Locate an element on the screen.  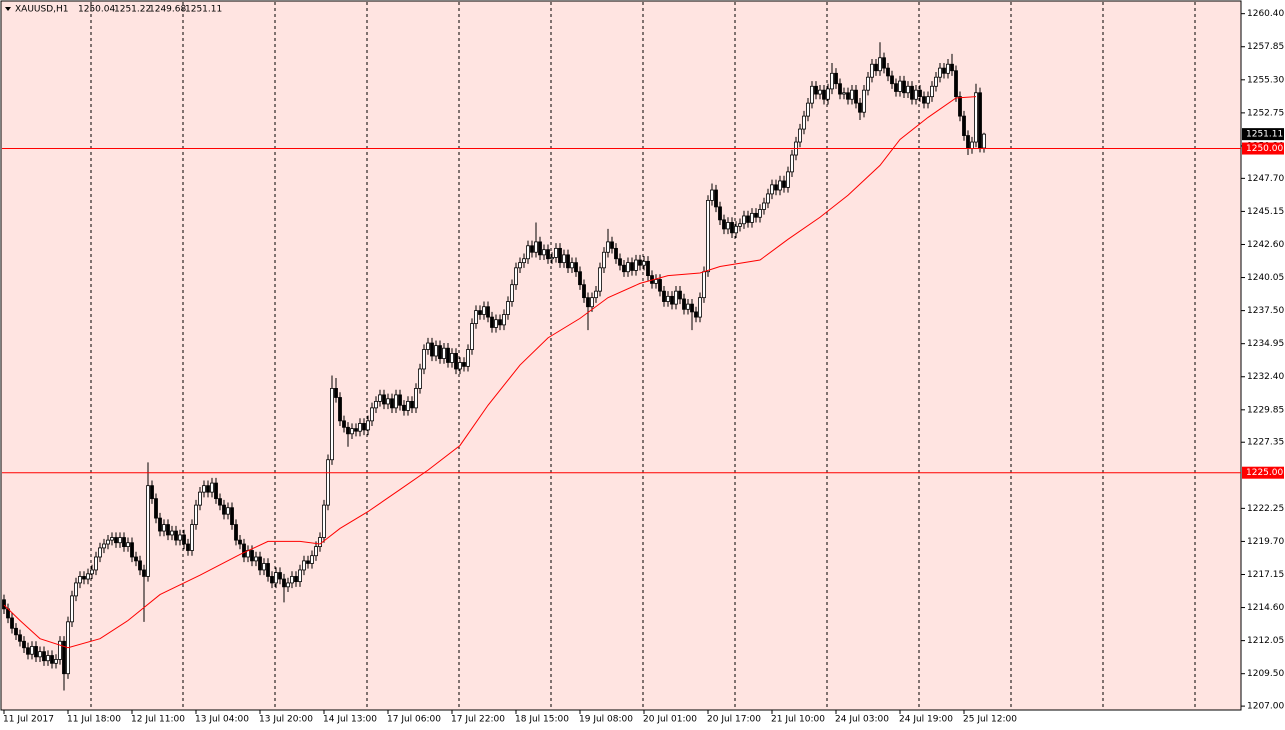
header-close: 1251.11 is located at coordinates (203, 10).